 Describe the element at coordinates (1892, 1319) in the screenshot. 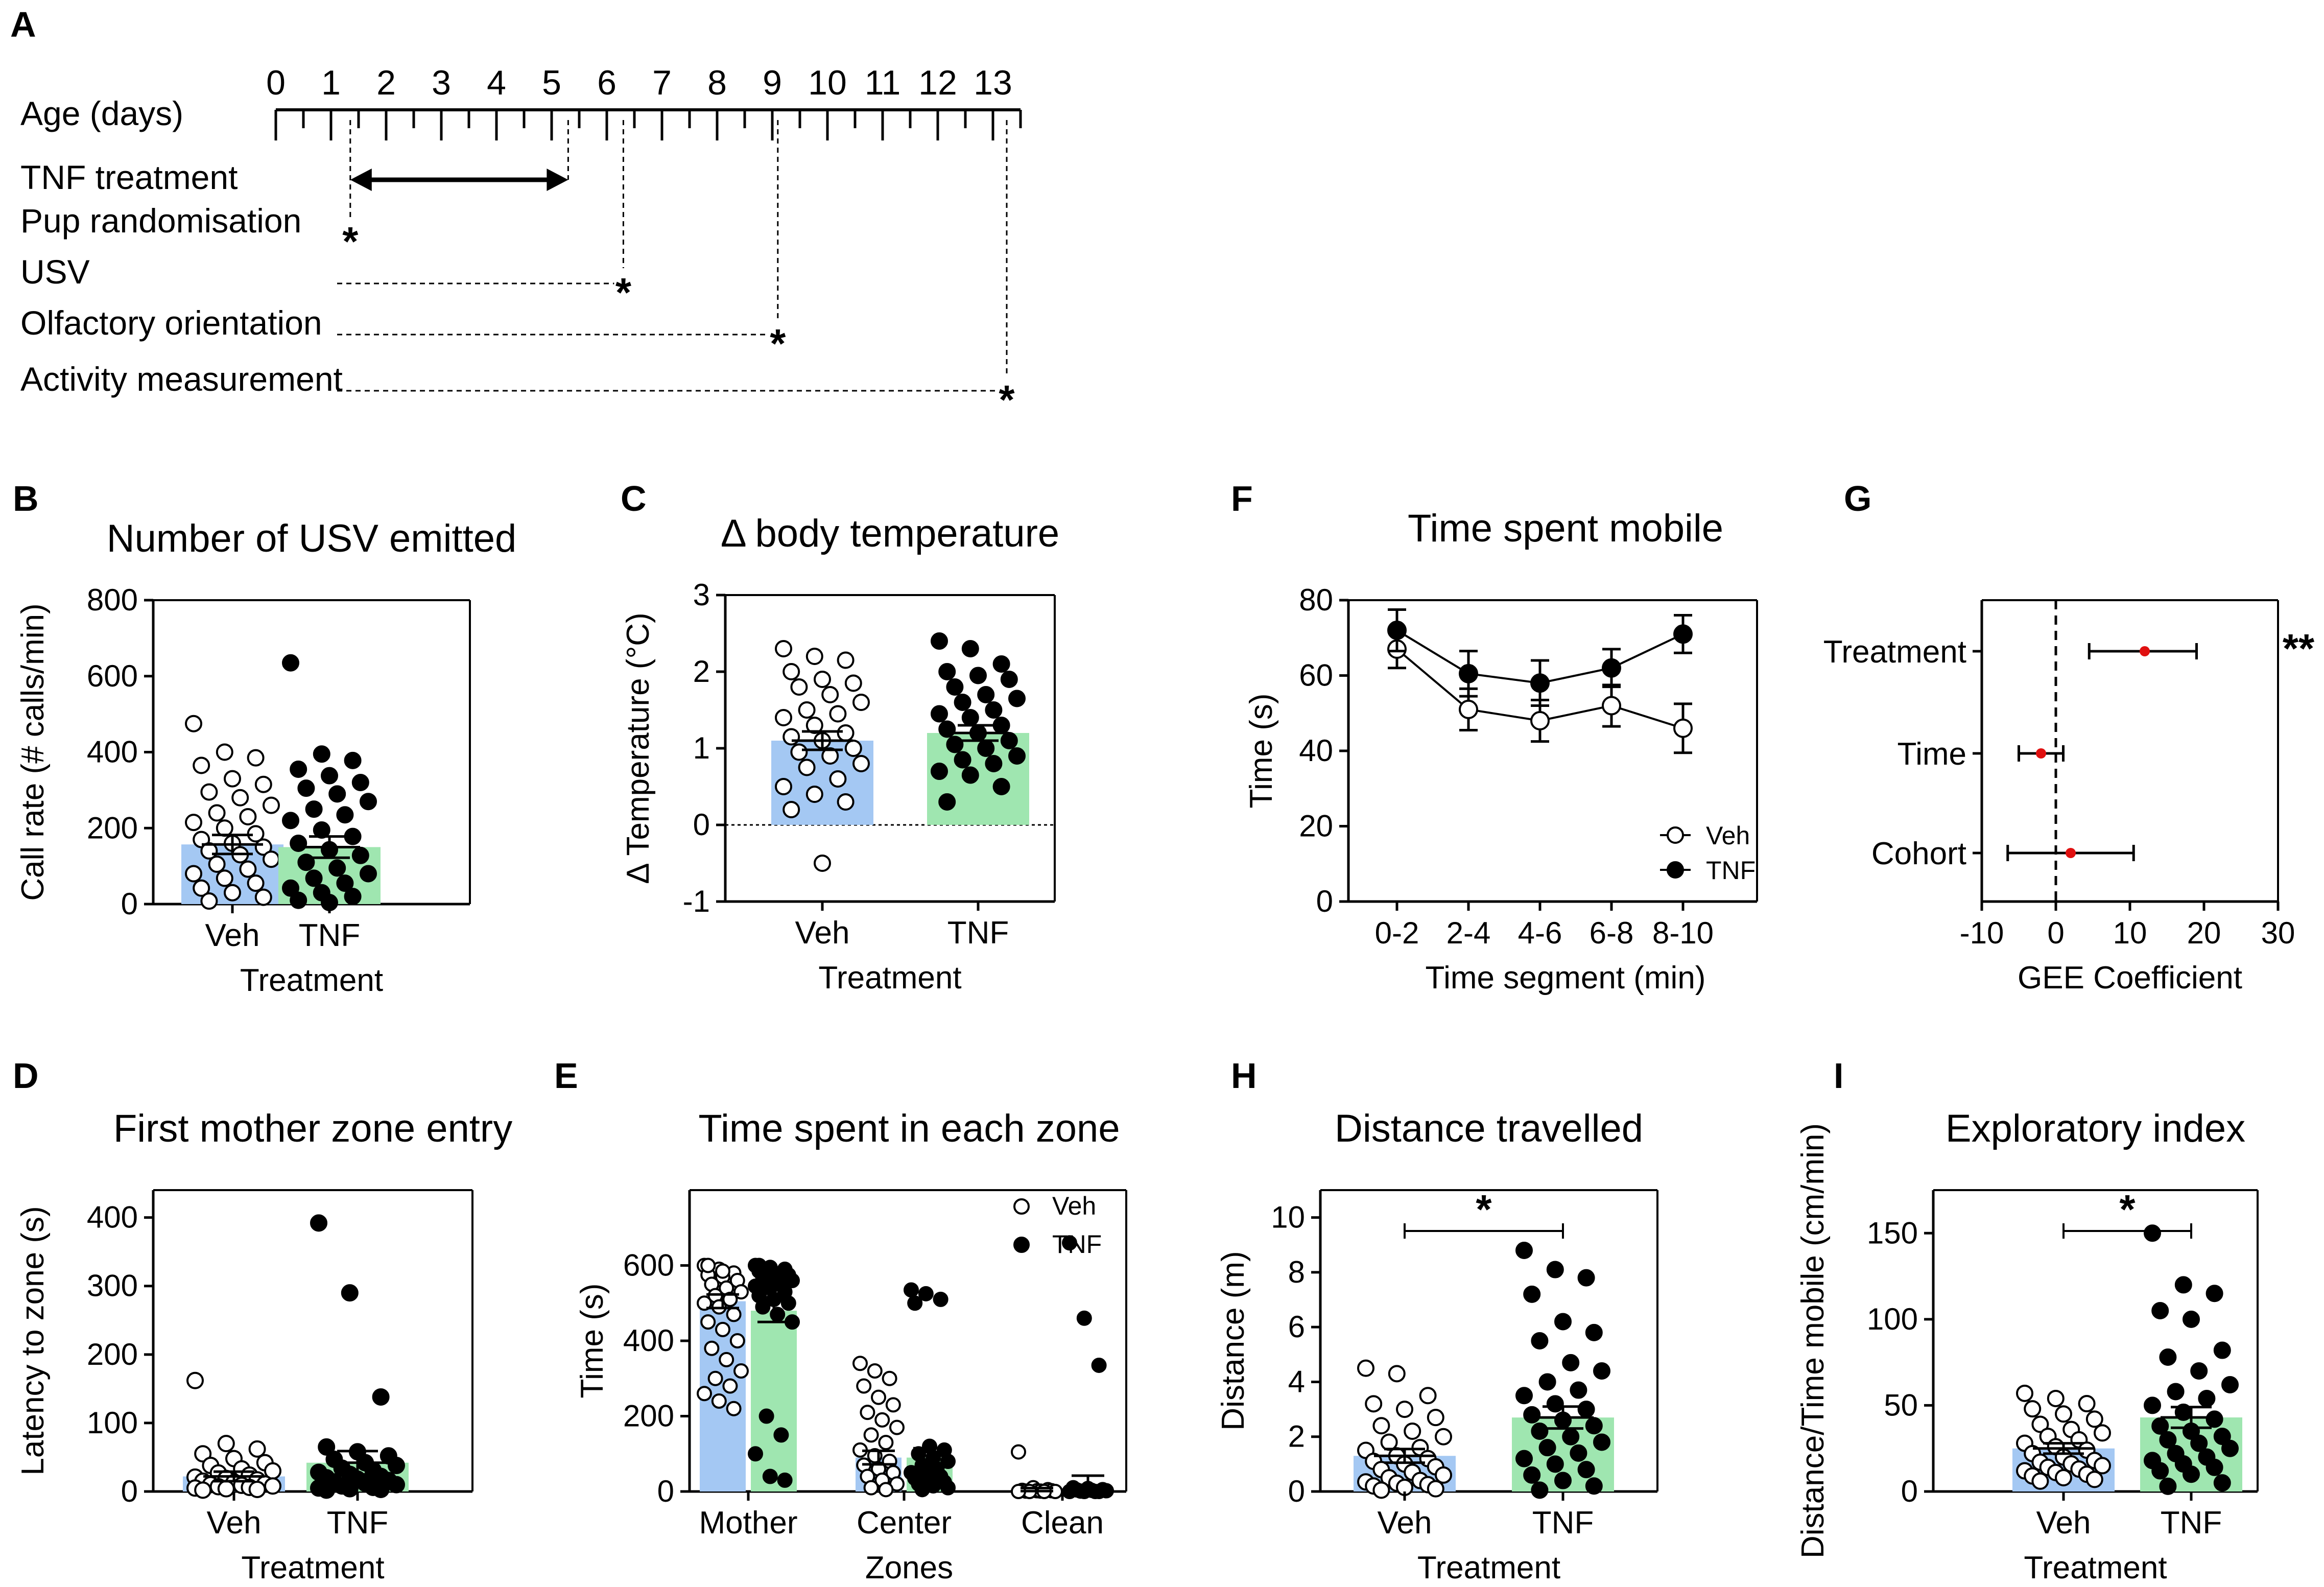

I see `y-tick-label: 100` at that location.